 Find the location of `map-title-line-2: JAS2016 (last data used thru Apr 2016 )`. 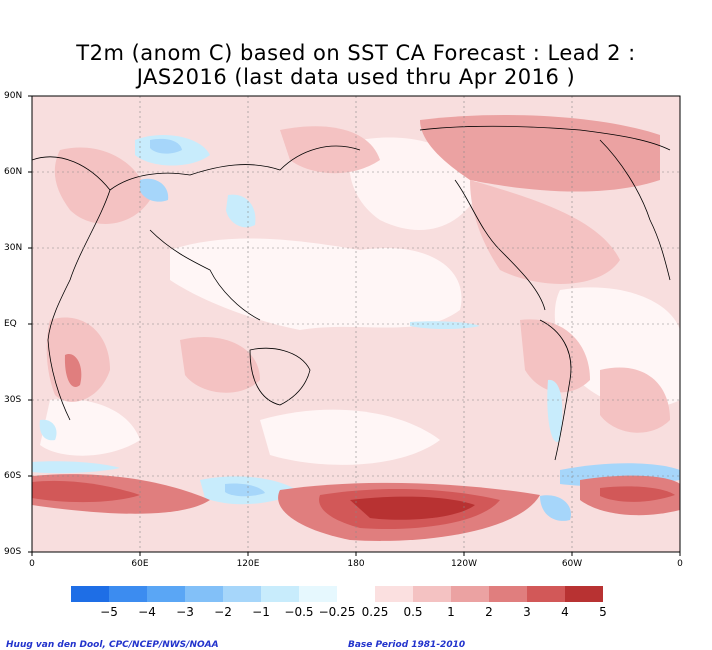

map-title-line-2: JAS2016 (last data used thru Apr 2016 ) is located at coordinates (356, 77).